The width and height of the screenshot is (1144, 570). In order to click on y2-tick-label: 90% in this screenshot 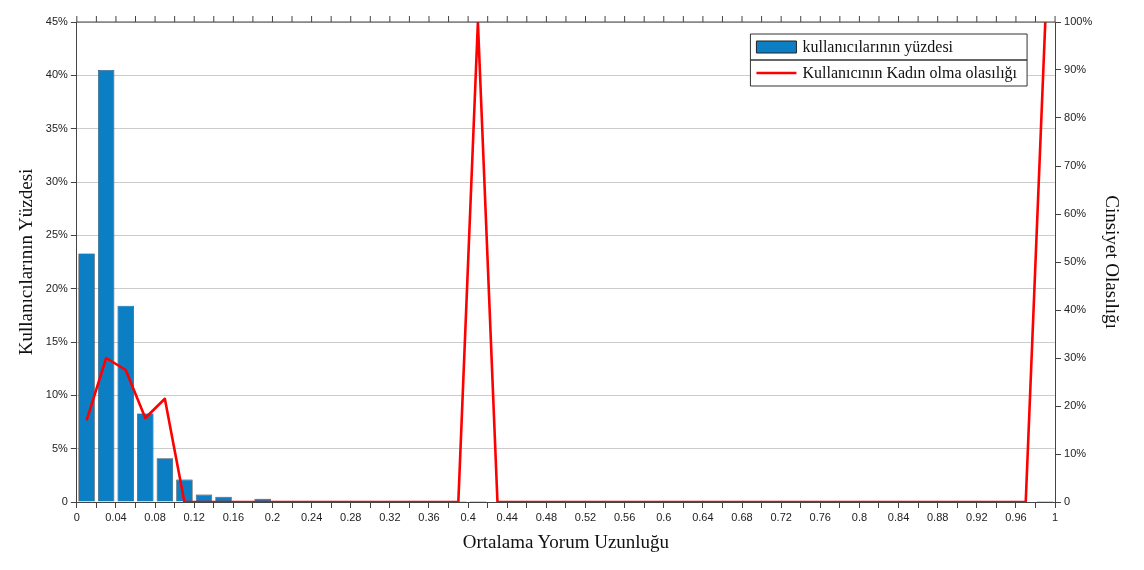, I will do `click(1075, 69)`.